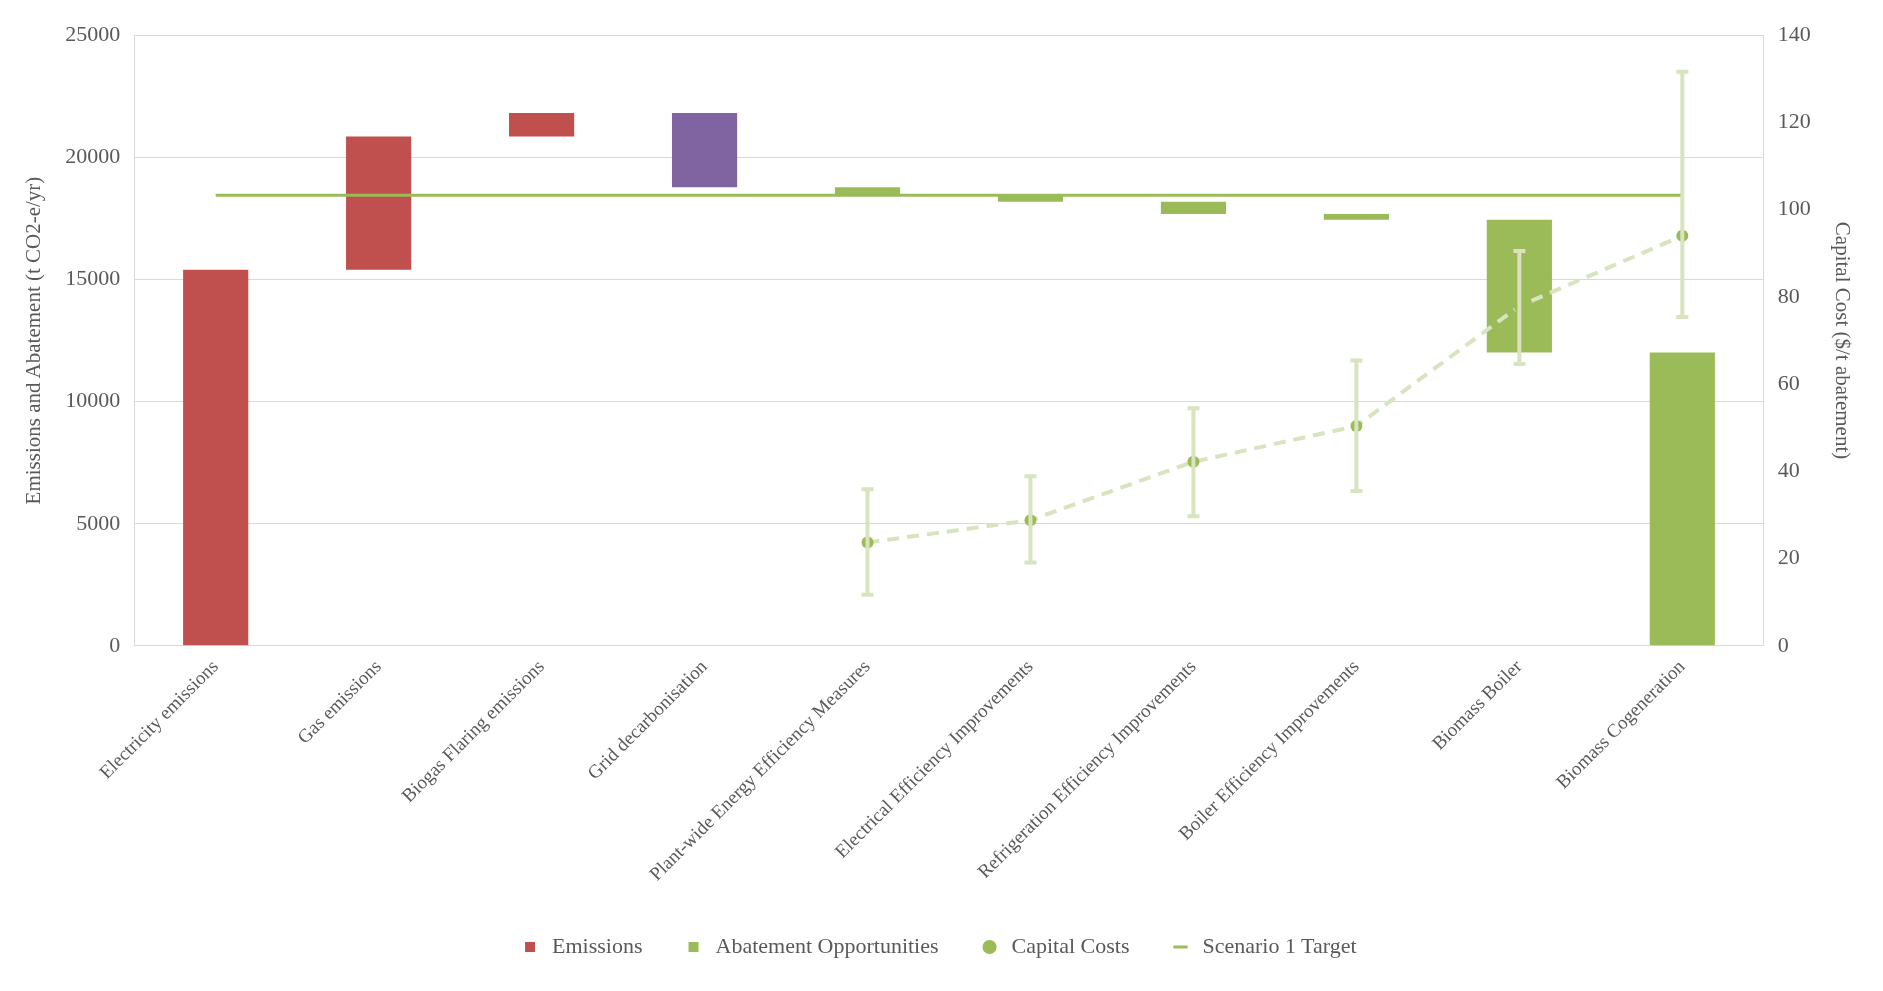 The image size is (1883, 991). I want to click on y2-tick-label: 20, so click(1788, 557).